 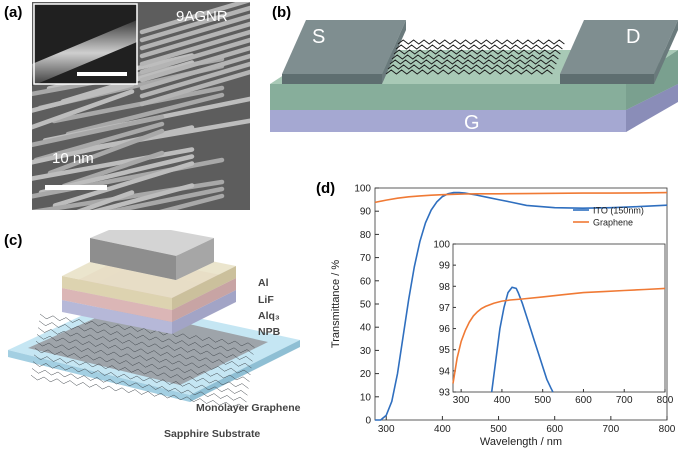 I want to click on inset-y-tick-label: 100, so click(x=441, y=245).